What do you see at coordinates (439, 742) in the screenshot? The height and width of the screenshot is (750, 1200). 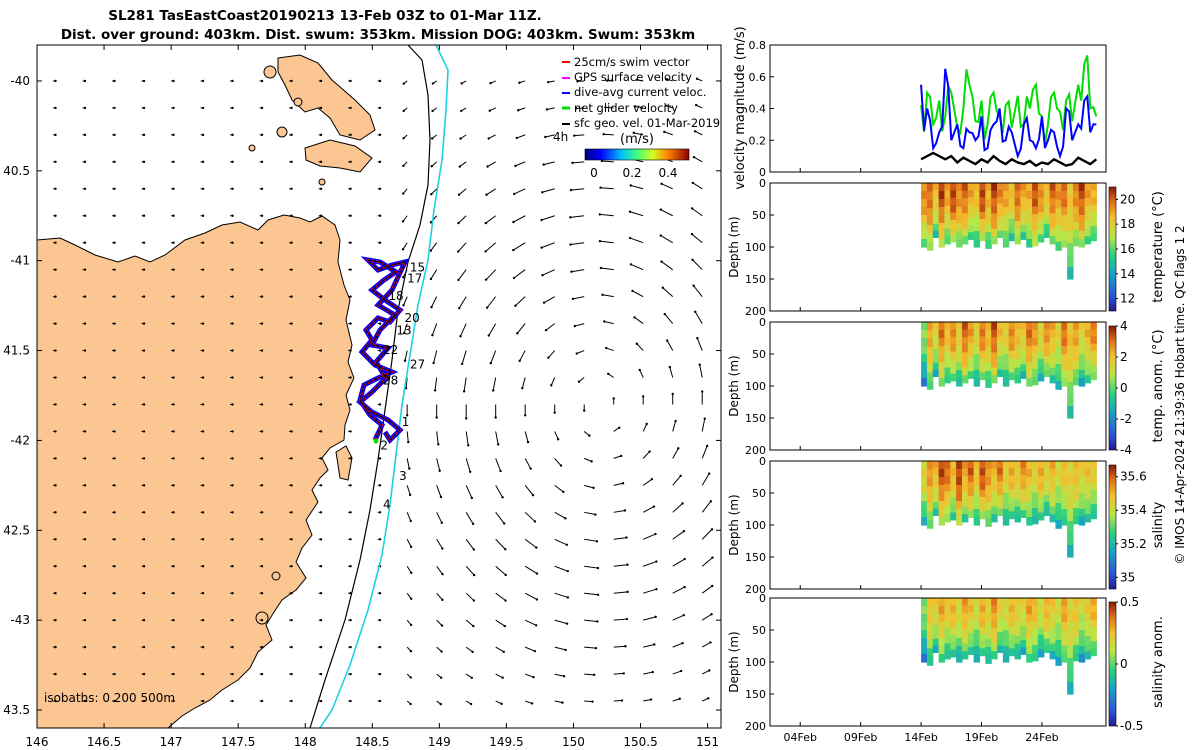 I see `lon-tick-label: 149` at bounding box center [439, 742].